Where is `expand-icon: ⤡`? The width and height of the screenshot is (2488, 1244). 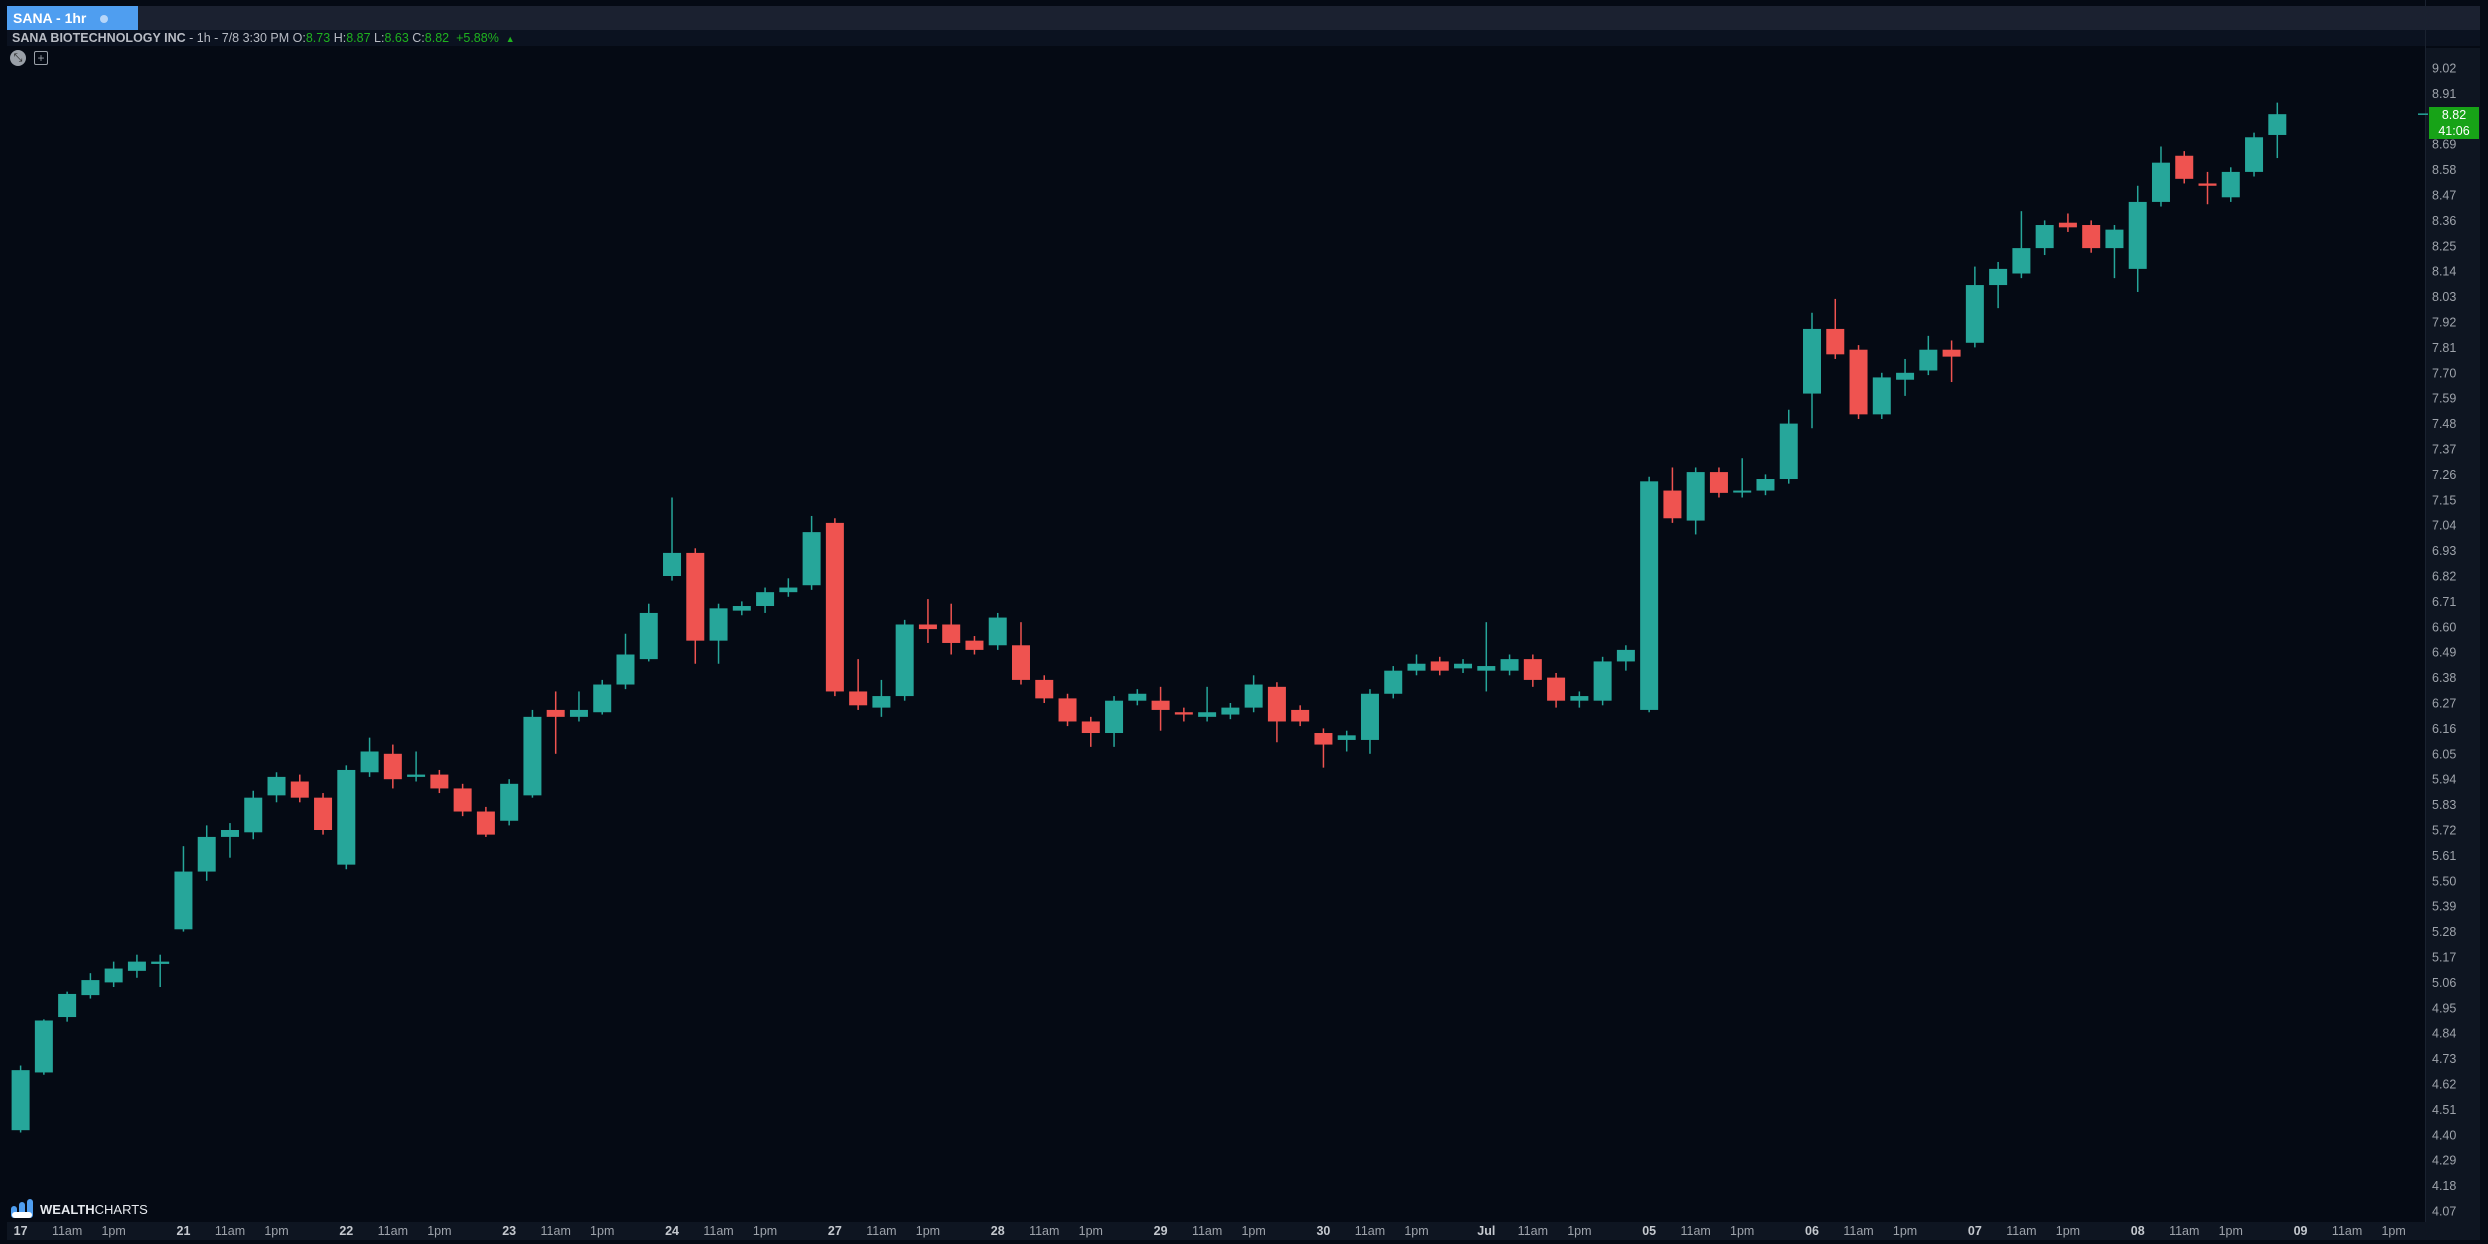
expand-icon: ⤡ is located at coordinates (18, 58).